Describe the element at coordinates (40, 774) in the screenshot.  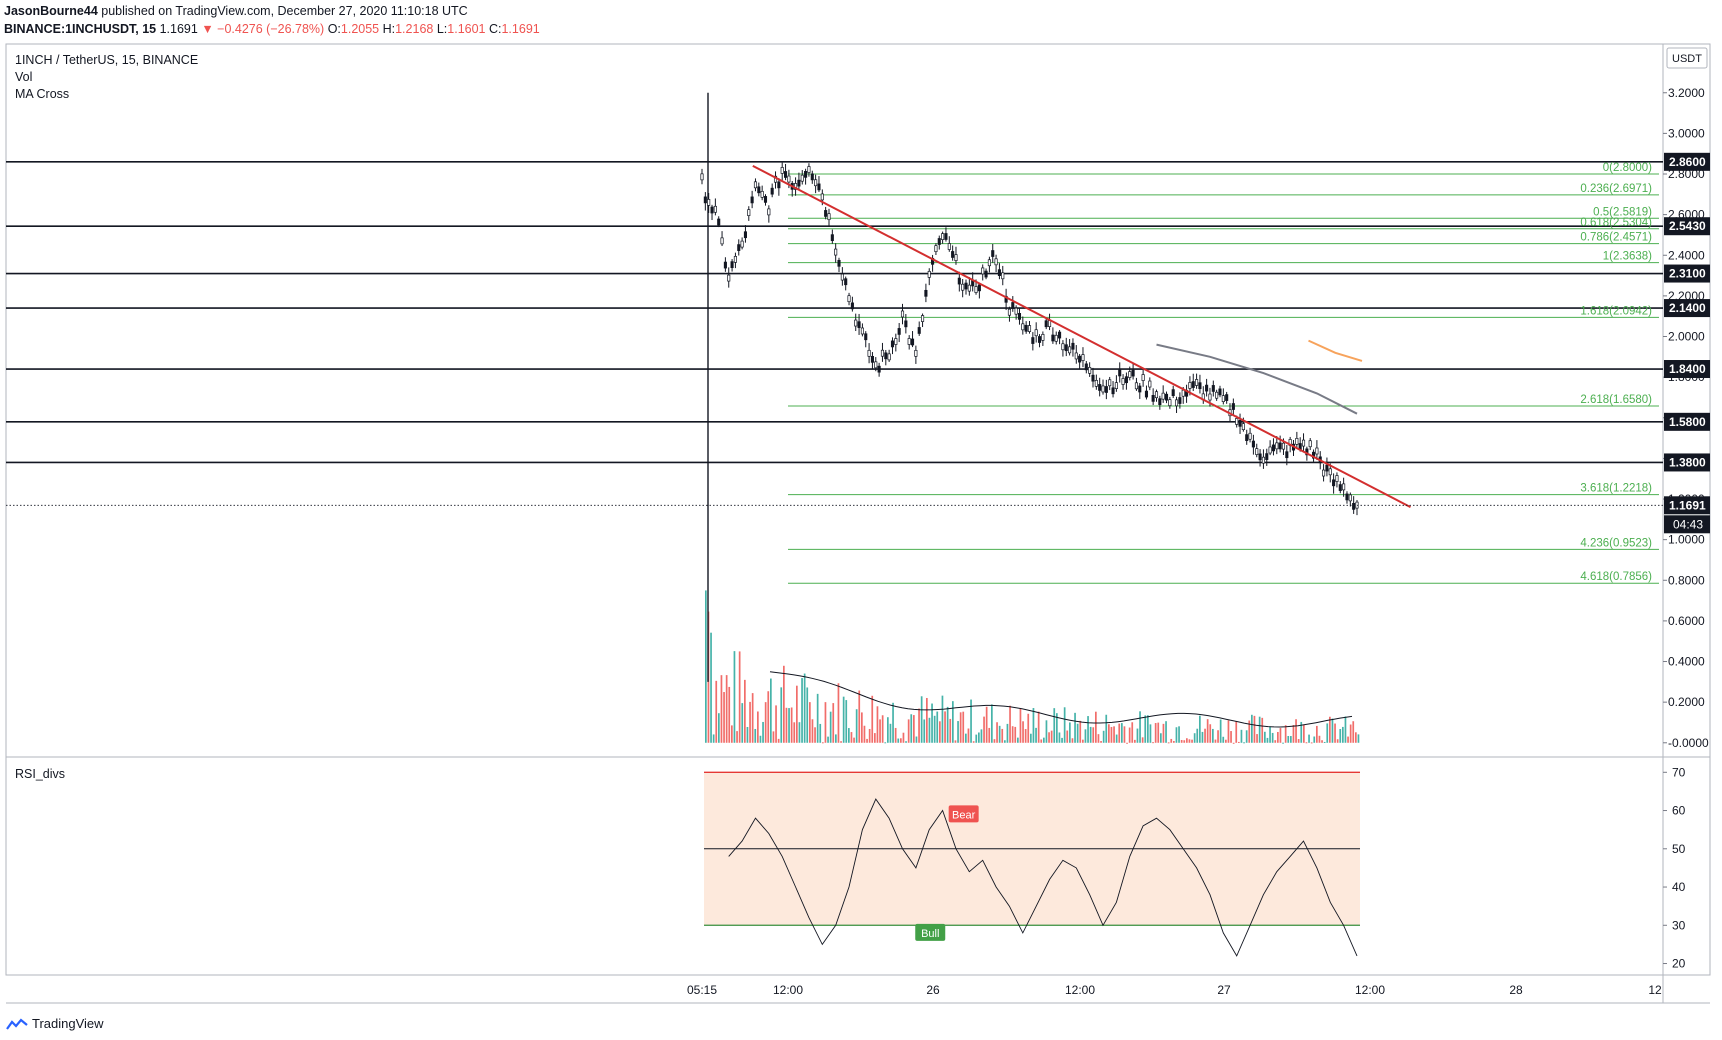
I see `rsi-legend: RSI_divs` at that location.